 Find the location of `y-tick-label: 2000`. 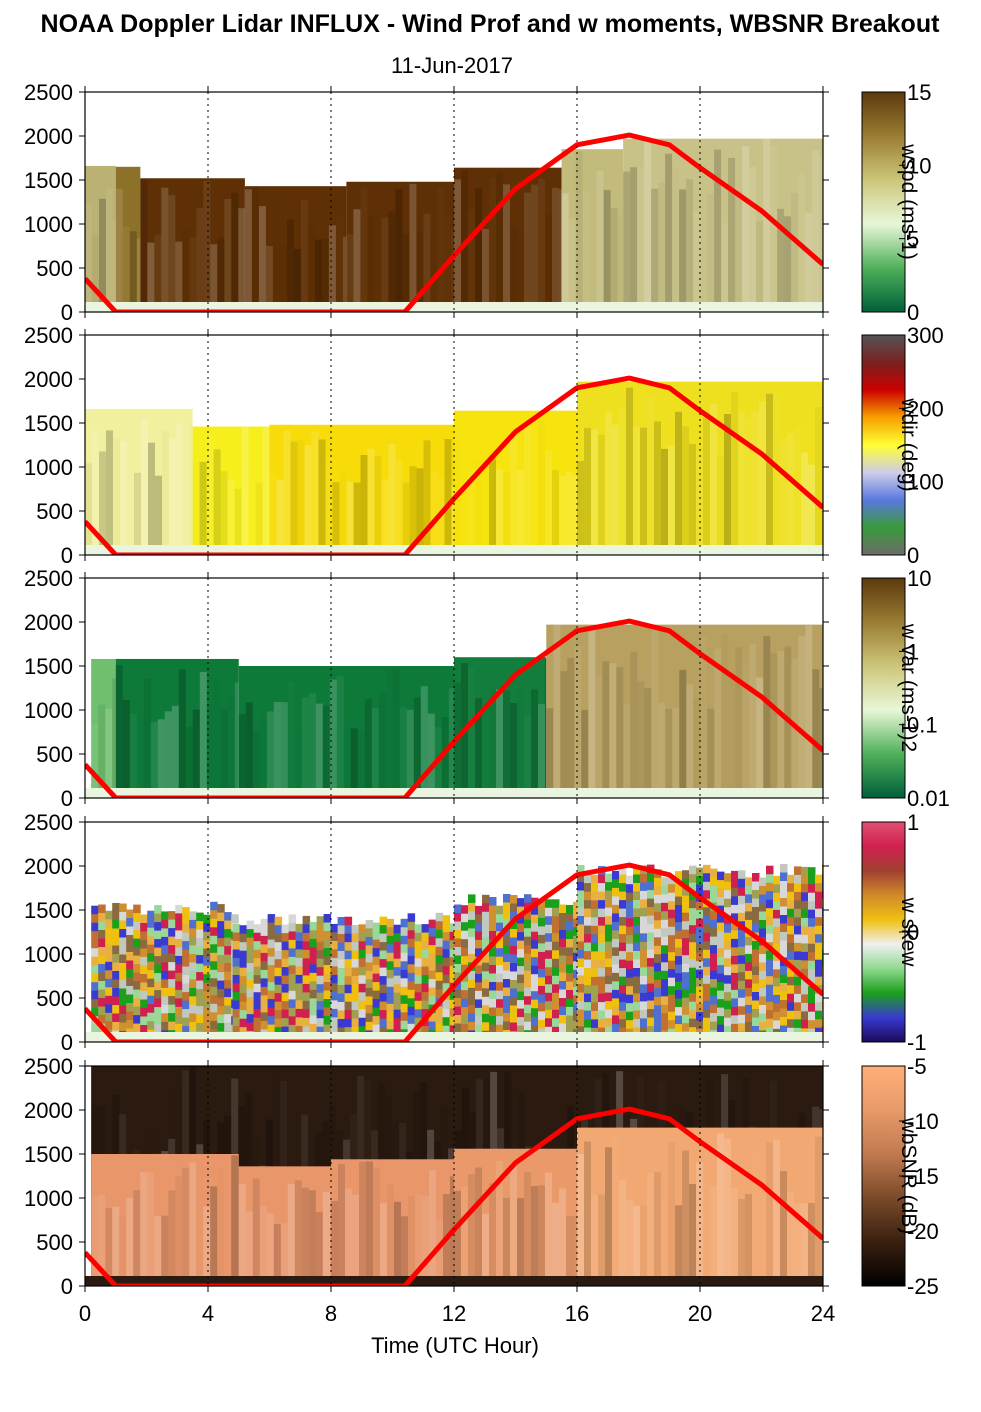

y-tick-label: 2000 is located at coordinates (48, 379).